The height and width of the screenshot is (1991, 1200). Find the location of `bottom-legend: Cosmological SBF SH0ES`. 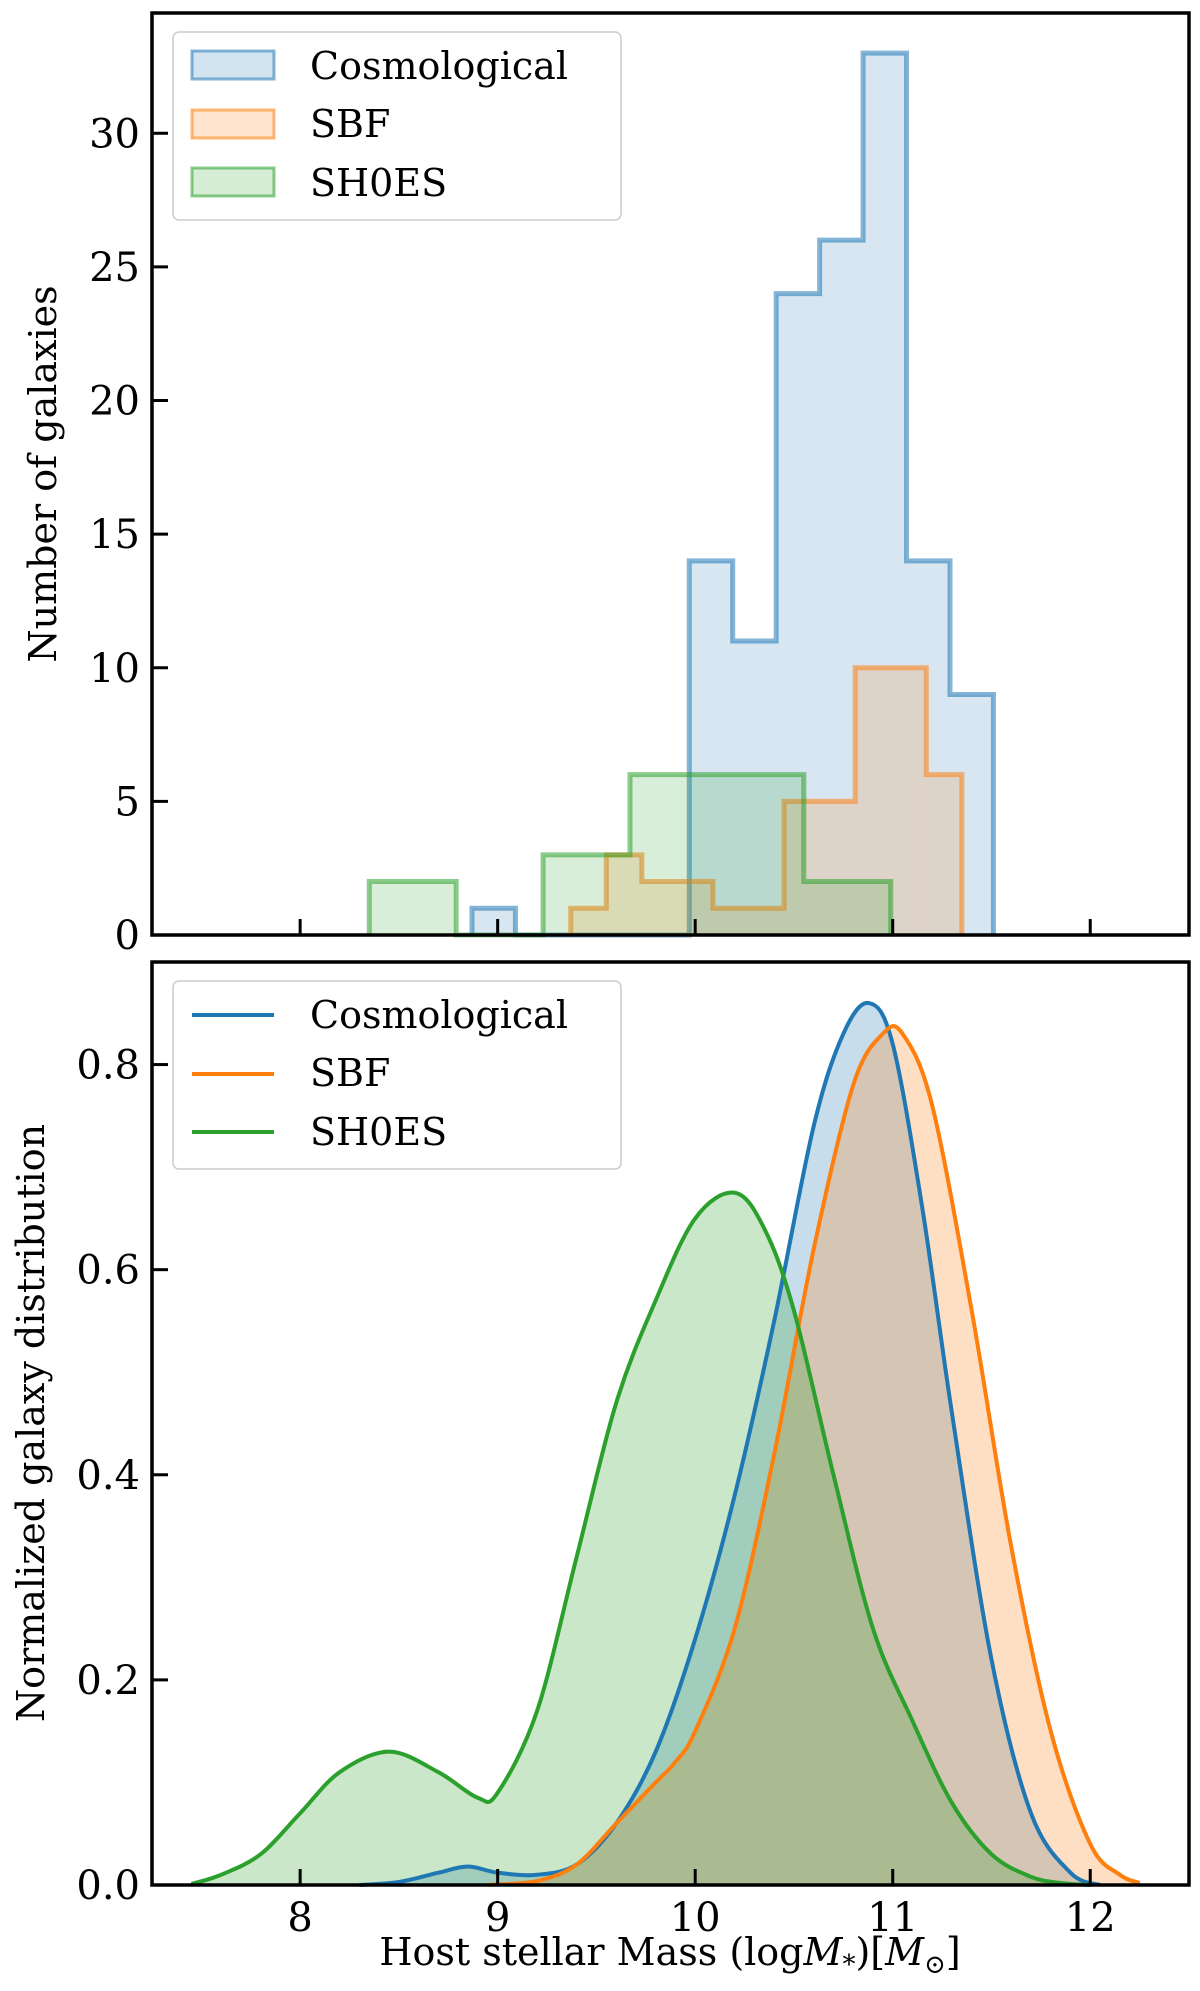

bottom-legend: Cosmological SBF SH0ES is located at coordinates (397, 1075).